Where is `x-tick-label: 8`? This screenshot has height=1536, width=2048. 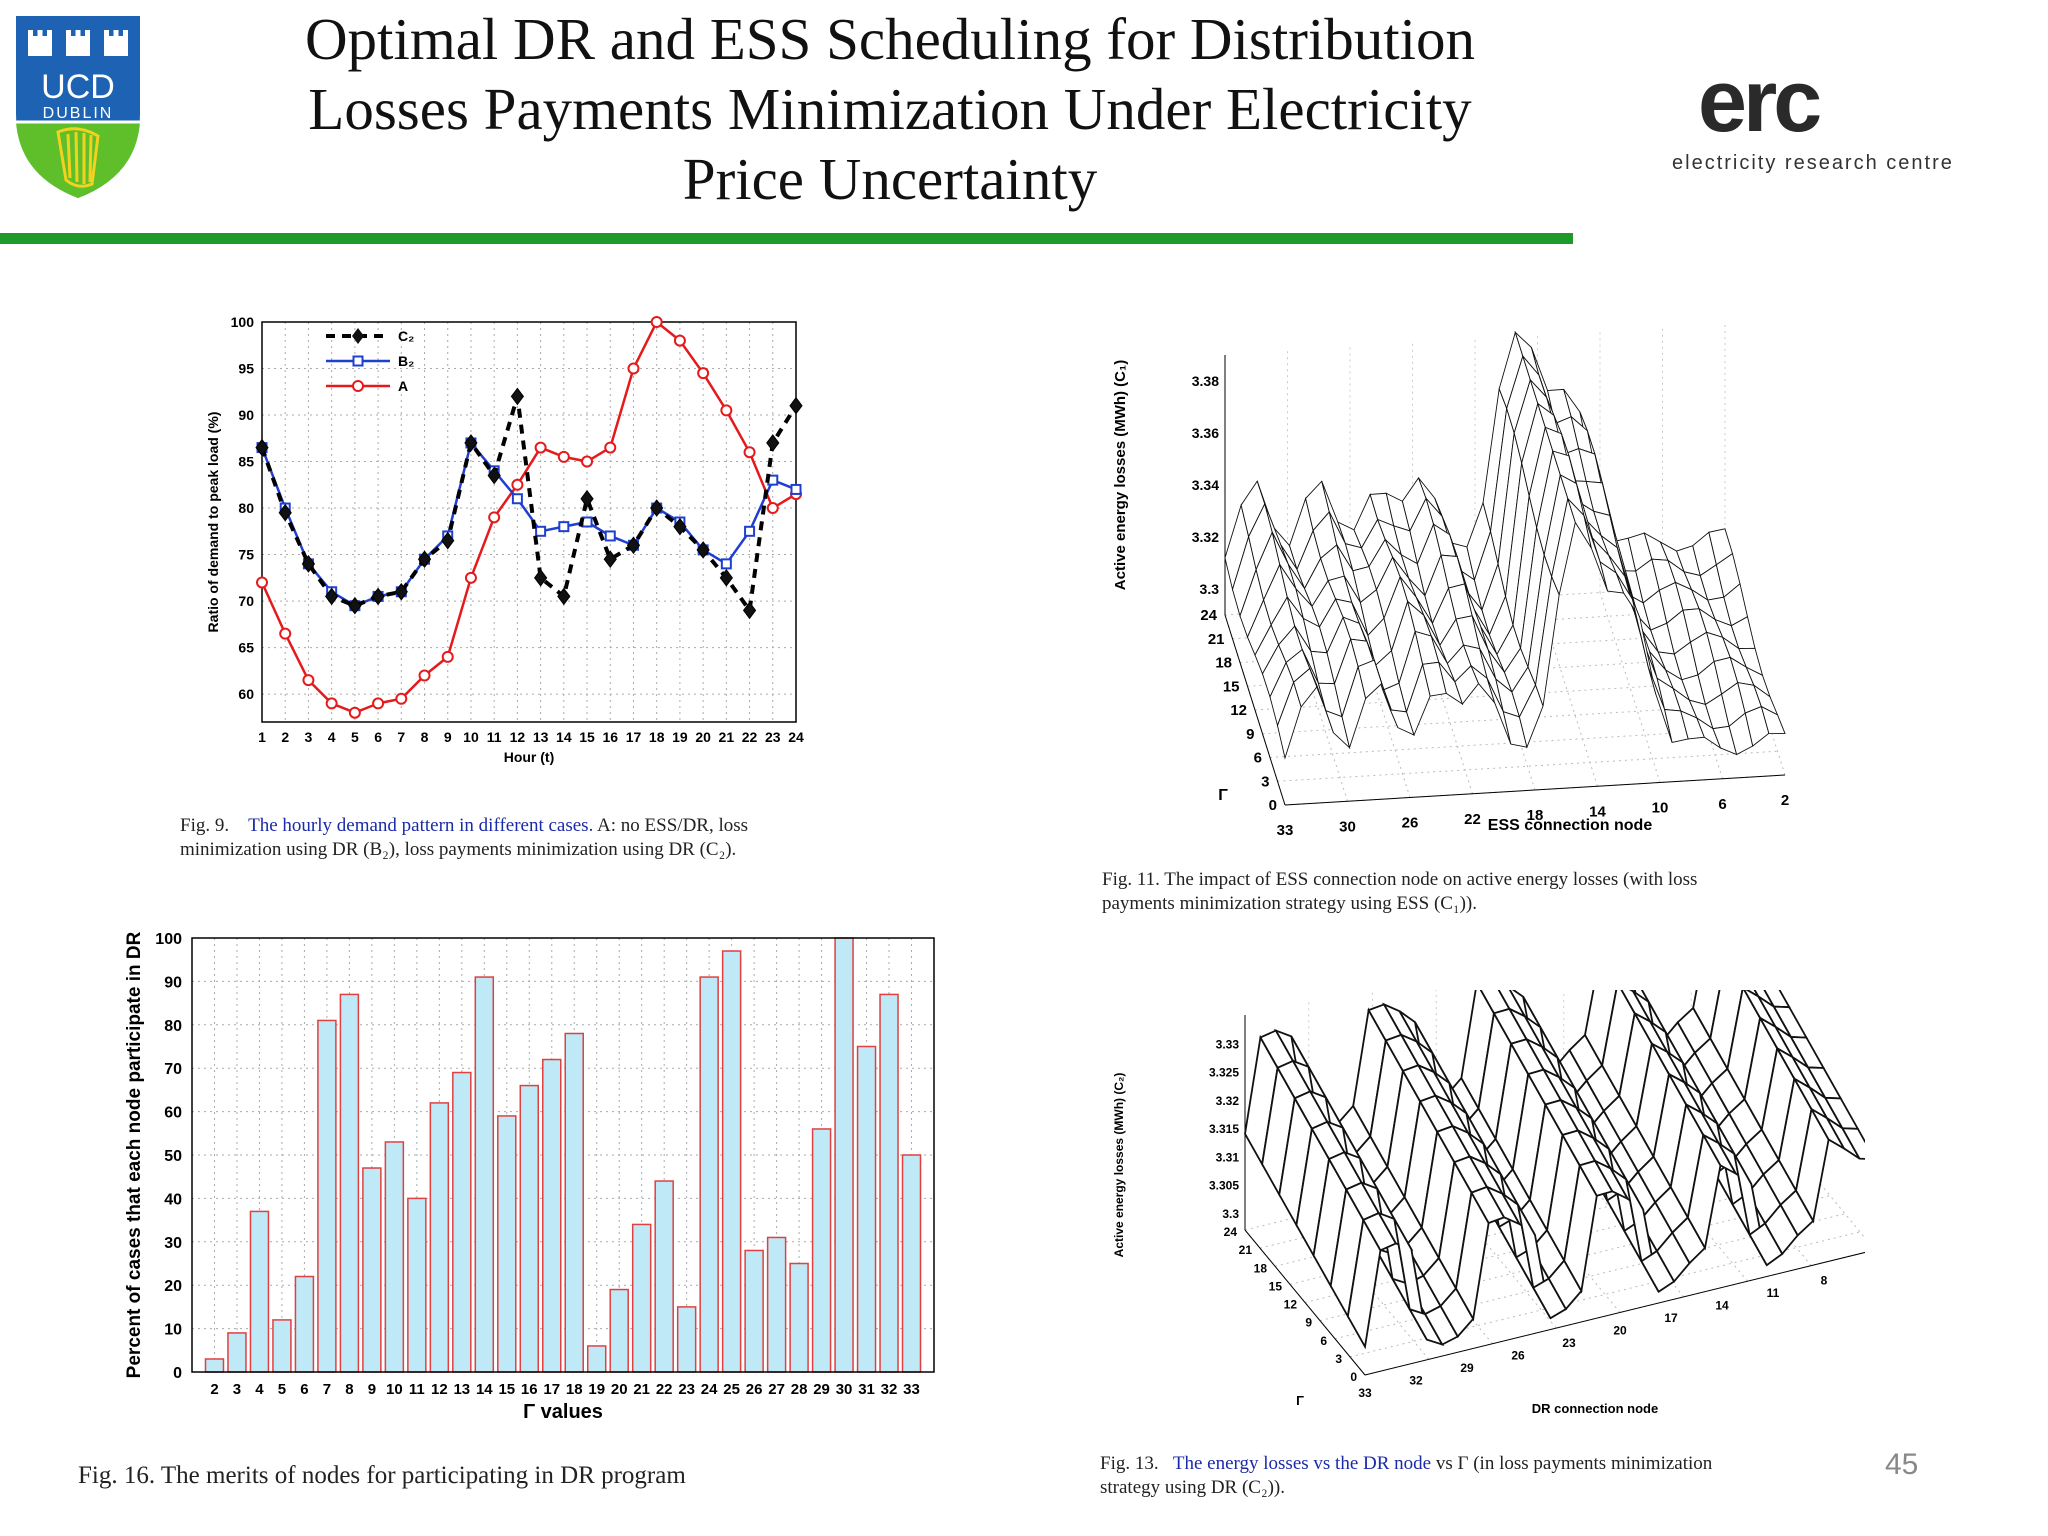 x-tick-label: 8 is located at coordinates (425, 737).